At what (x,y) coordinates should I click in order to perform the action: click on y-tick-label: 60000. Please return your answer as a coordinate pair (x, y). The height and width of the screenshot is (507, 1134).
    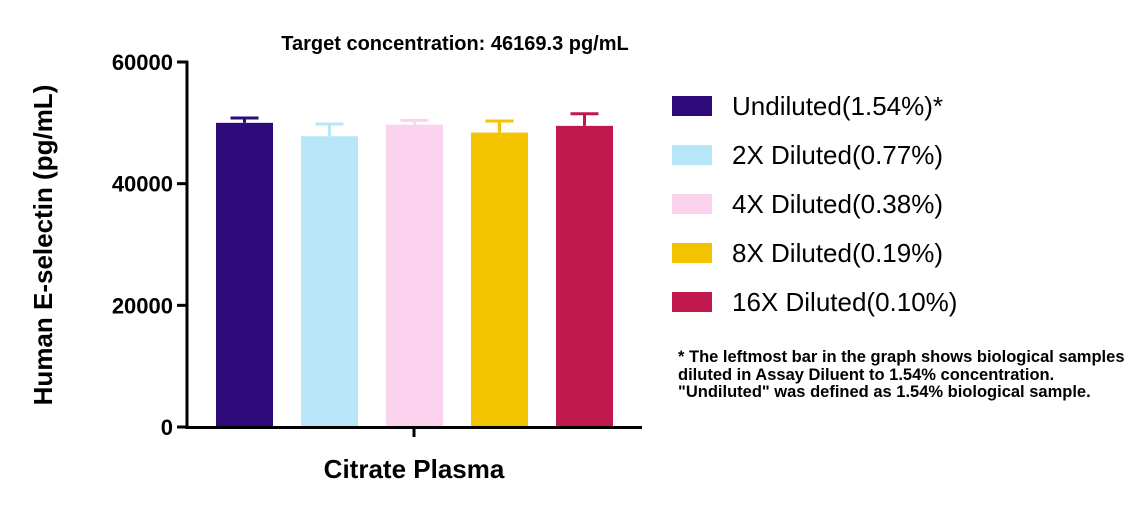
    Looking at the image, I should click on (142, 62).